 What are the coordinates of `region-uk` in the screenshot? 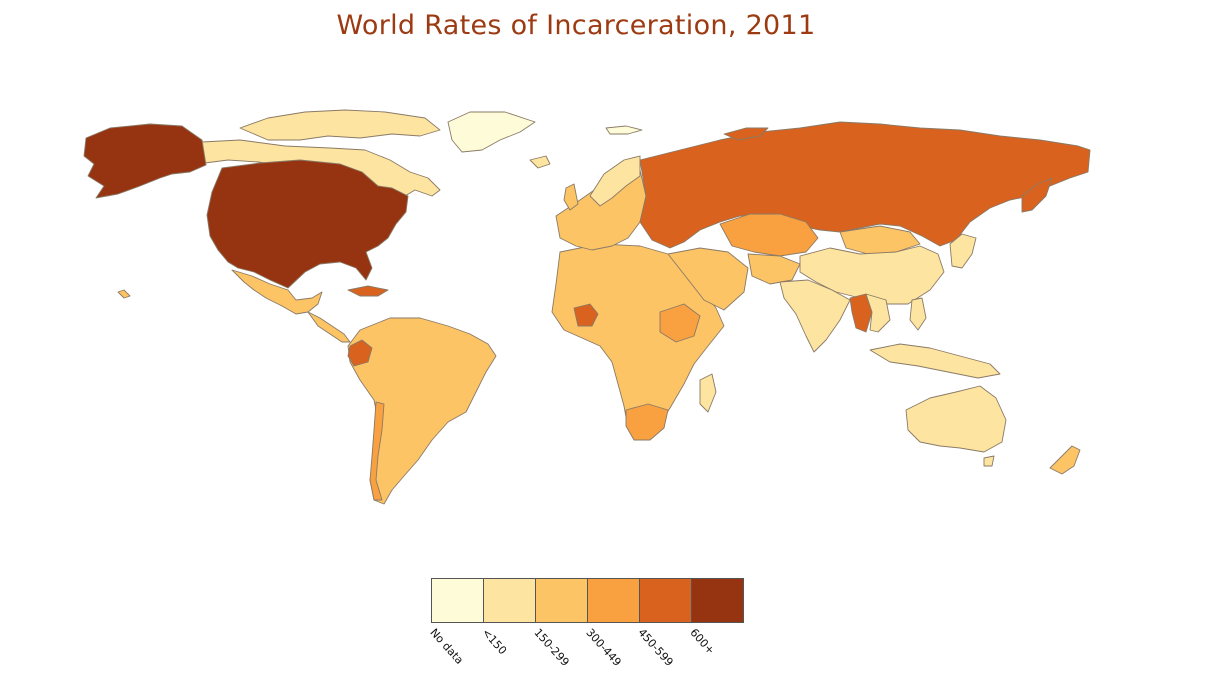 It's located at (571, 197).